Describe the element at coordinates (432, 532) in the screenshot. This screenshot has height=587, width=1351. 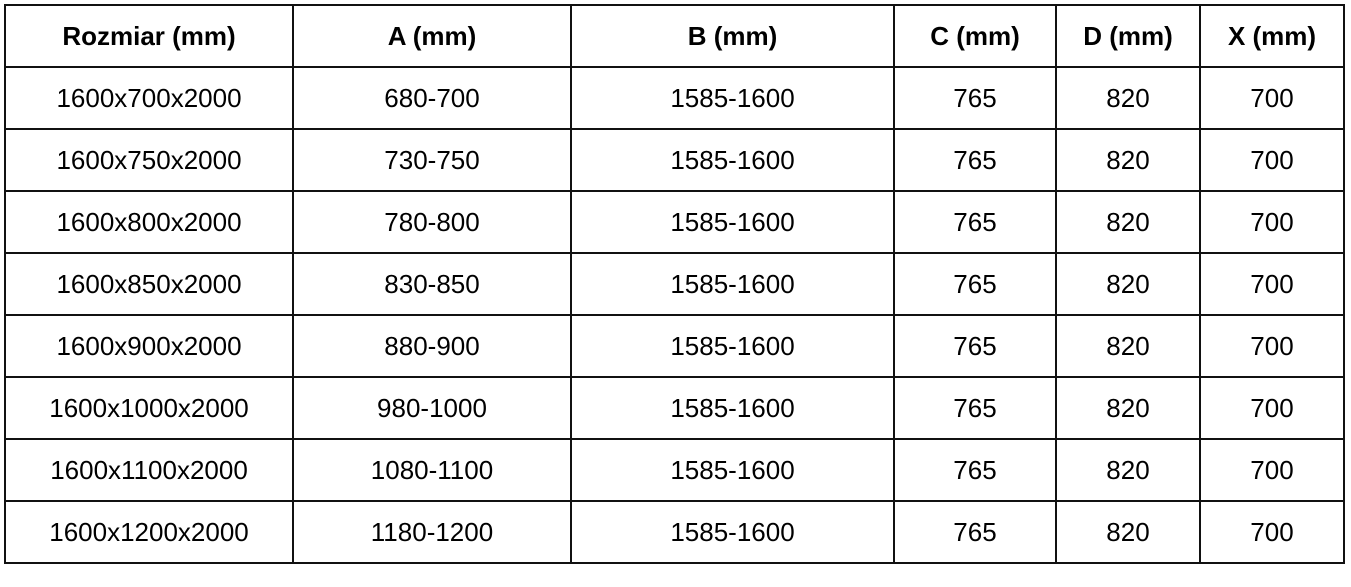
I see `table-cell: 1180-1200` at that location.